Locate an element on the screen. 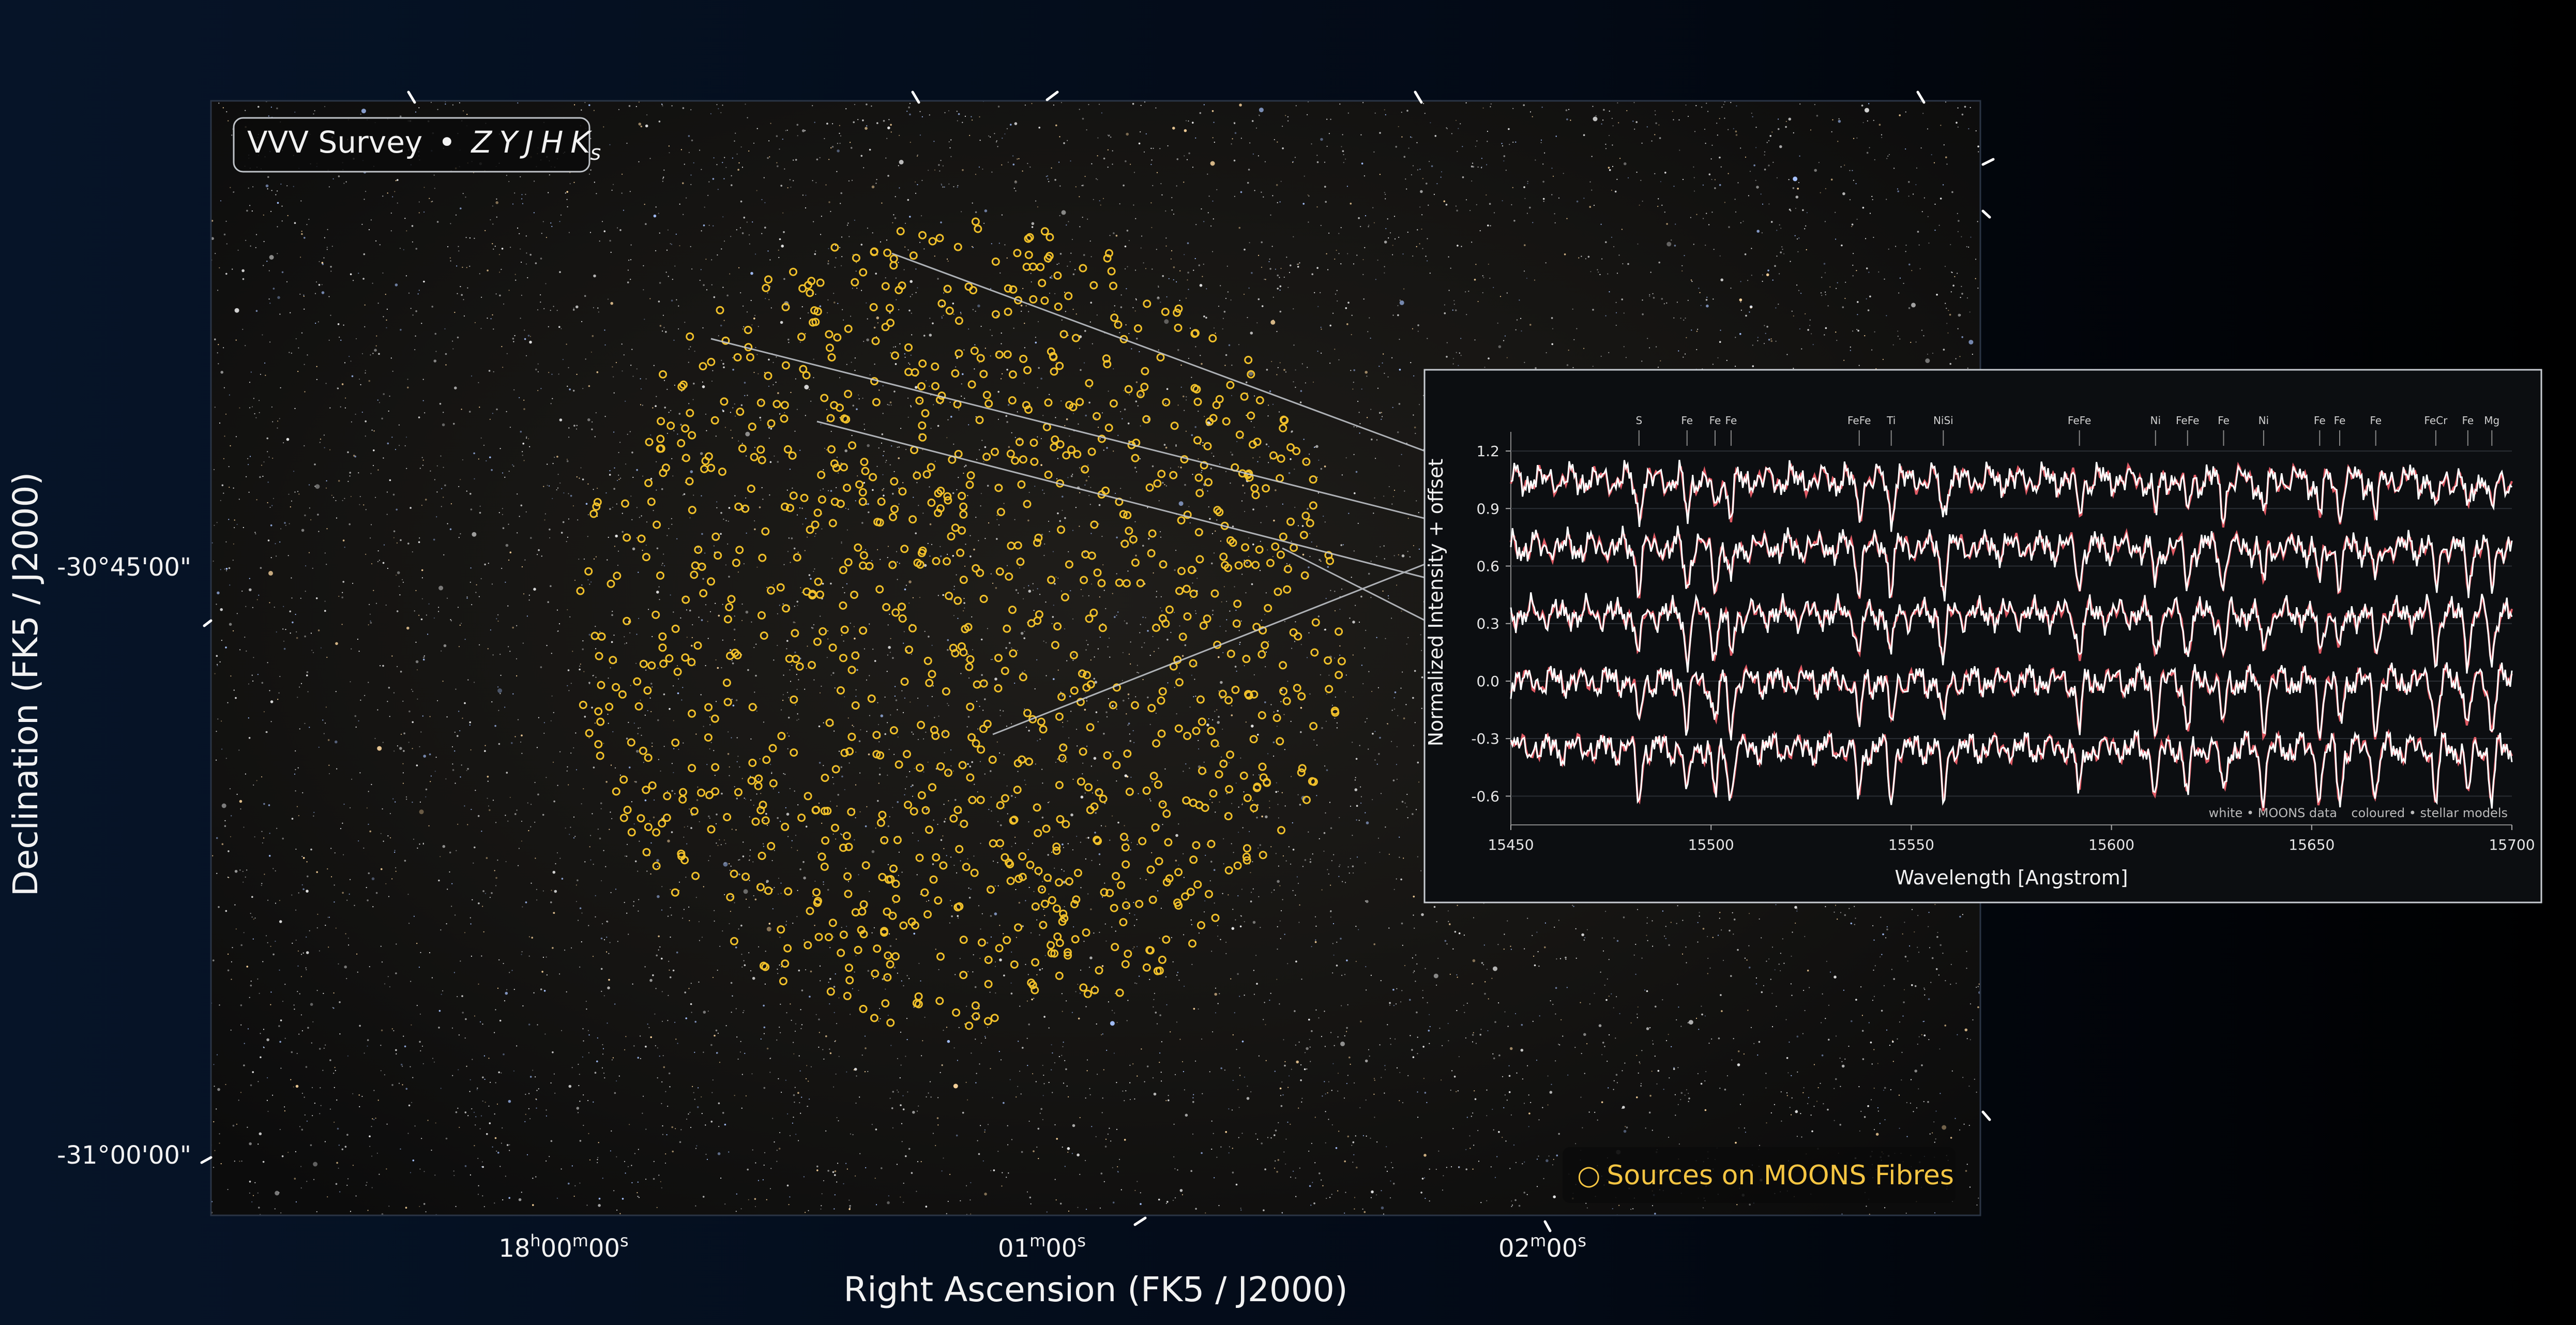  inset-x-tick-label: 15650 is located at coordinates (2312, 844).